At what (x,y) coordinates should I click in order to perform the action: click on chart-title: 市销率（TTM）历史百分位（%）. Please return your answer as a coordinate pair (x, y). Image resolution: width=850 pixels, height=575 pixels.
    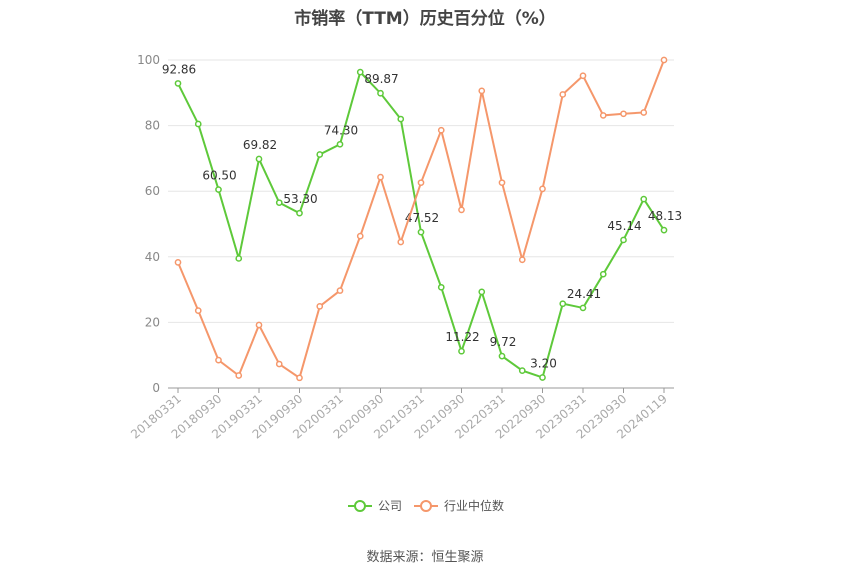
    Looking at the image, I should click on (425, 19).